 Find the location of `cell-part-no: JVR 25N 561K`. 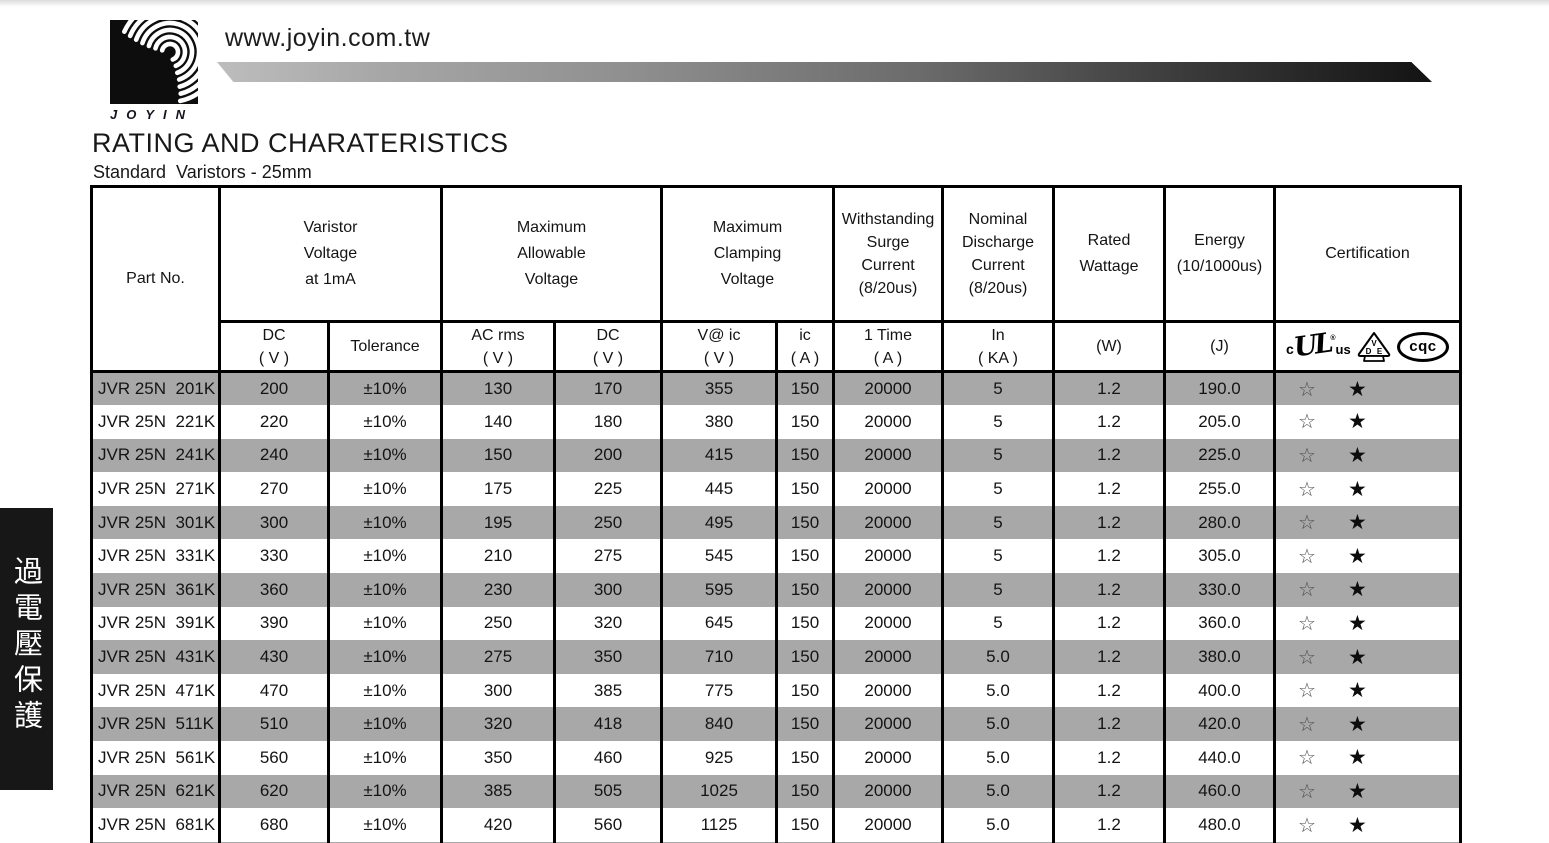

cell-part-no: JVR 25N 561K is located at coordinates (155, 758).